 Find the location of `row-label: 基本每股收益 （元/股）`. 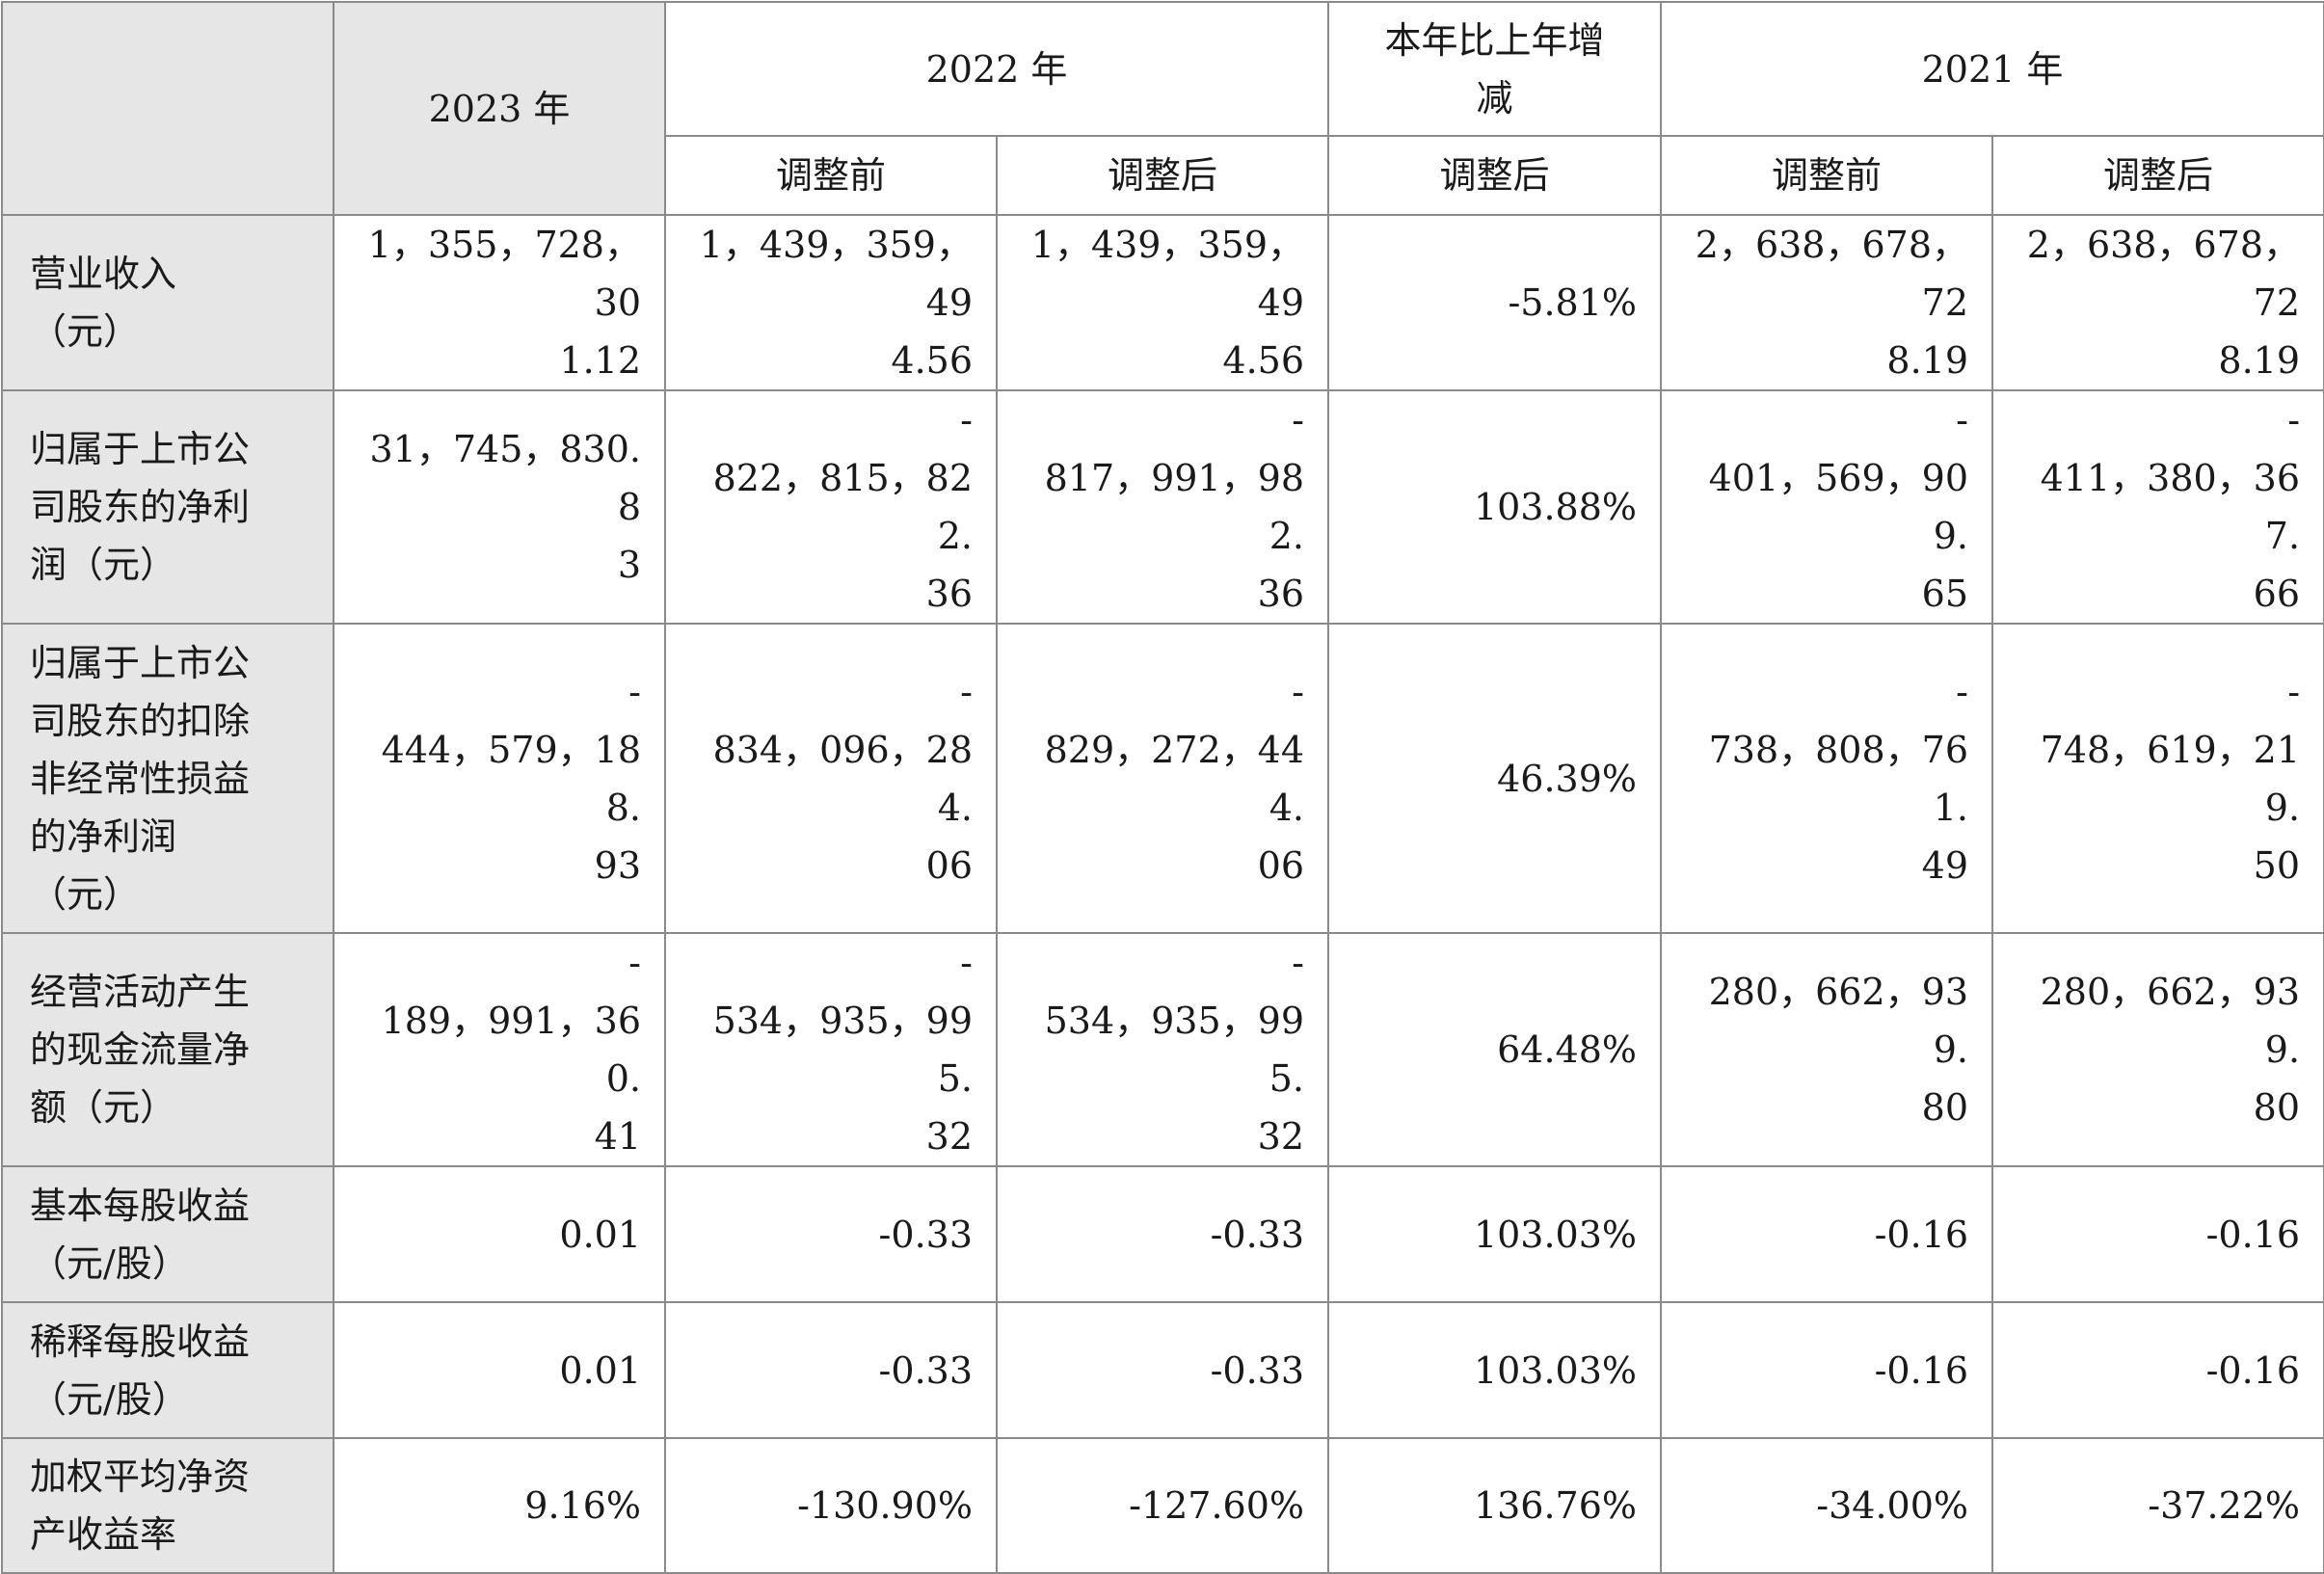

row-label: 基本每股收益 （元/股） is located at coordinates (167, 1234).